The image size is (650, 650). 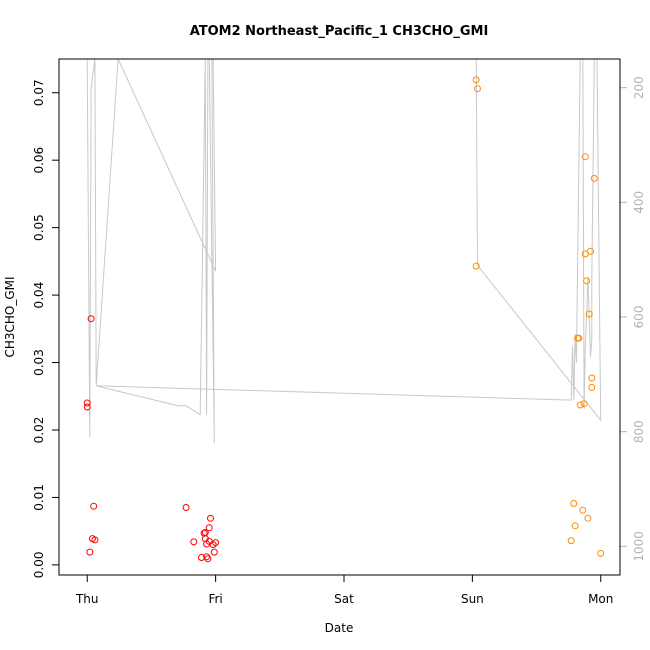 What do you see at coordinates (39, 430) in the screenshot?
I see `y-tick-label: 0.02` at bounding box center [39, 430].